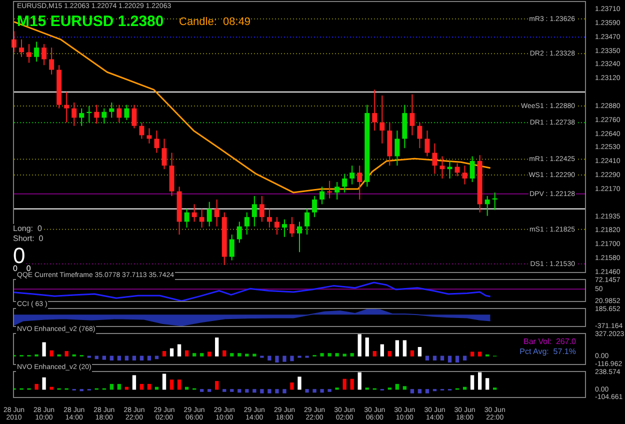  I want to click on annotation: Short: 0, so click(28, 239).